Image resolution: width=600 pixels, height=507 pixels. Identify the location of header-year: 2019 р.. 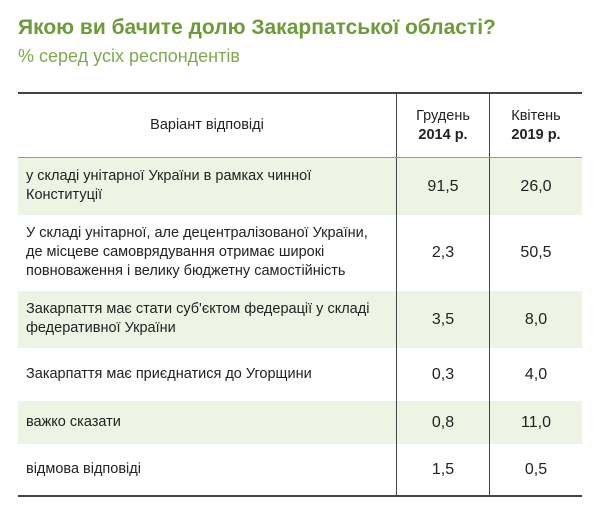
(536, 134).